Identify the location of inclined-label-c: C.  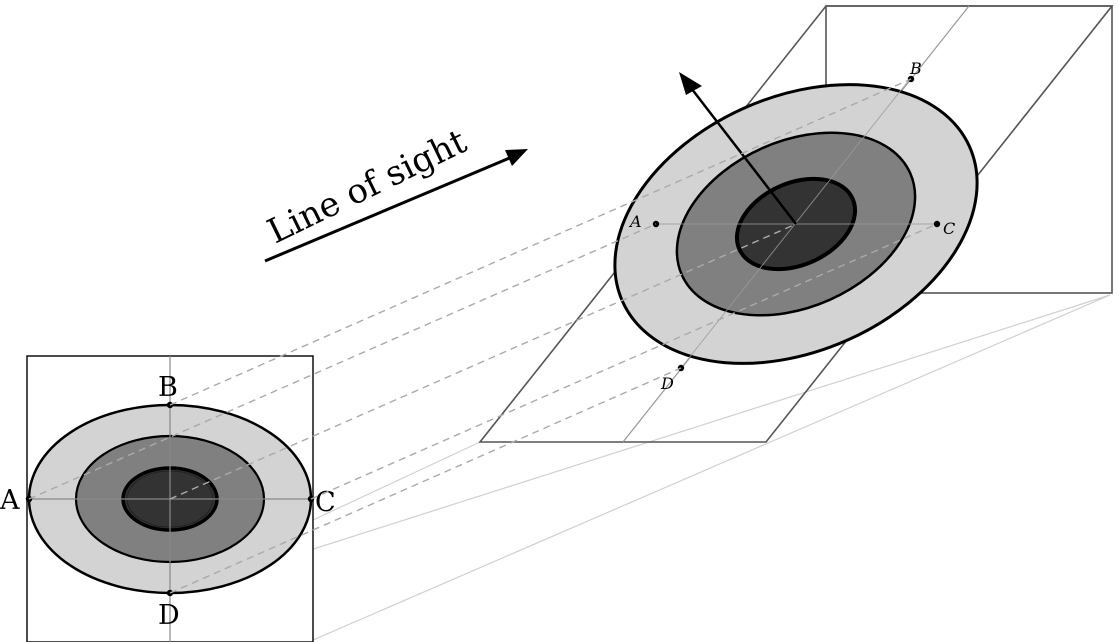
(949, 228).